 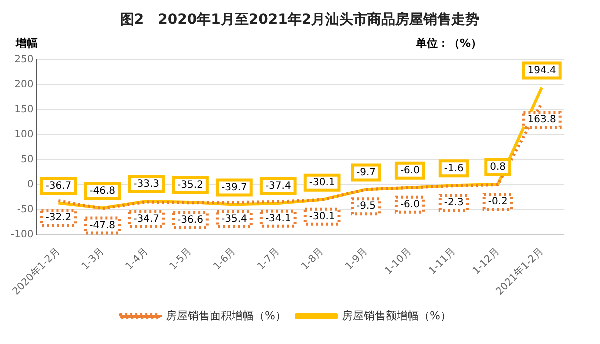 I want to click on data-label: -33.3, so click(x=147, y=184).